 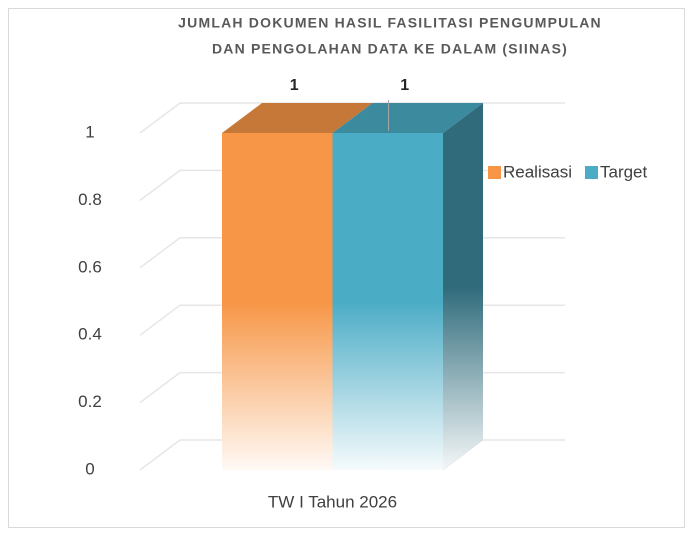 I want to click on y-tick-label: 0.6, so click(x=90, y=266).